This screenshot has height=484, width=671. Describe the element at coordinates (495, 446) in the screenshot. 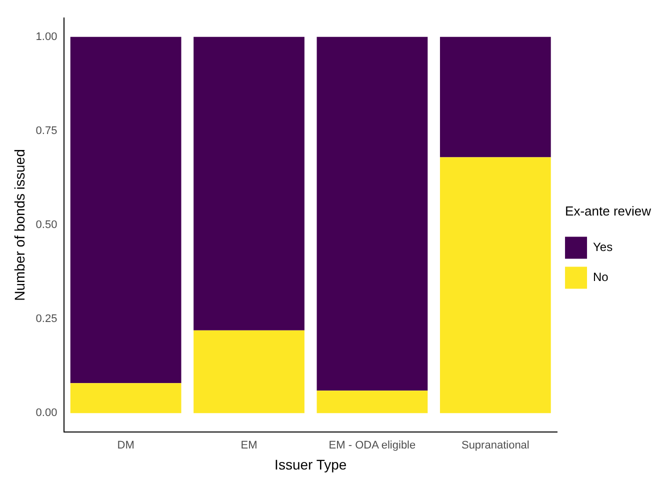

I see `x-tick-label: Supranational` at that location.